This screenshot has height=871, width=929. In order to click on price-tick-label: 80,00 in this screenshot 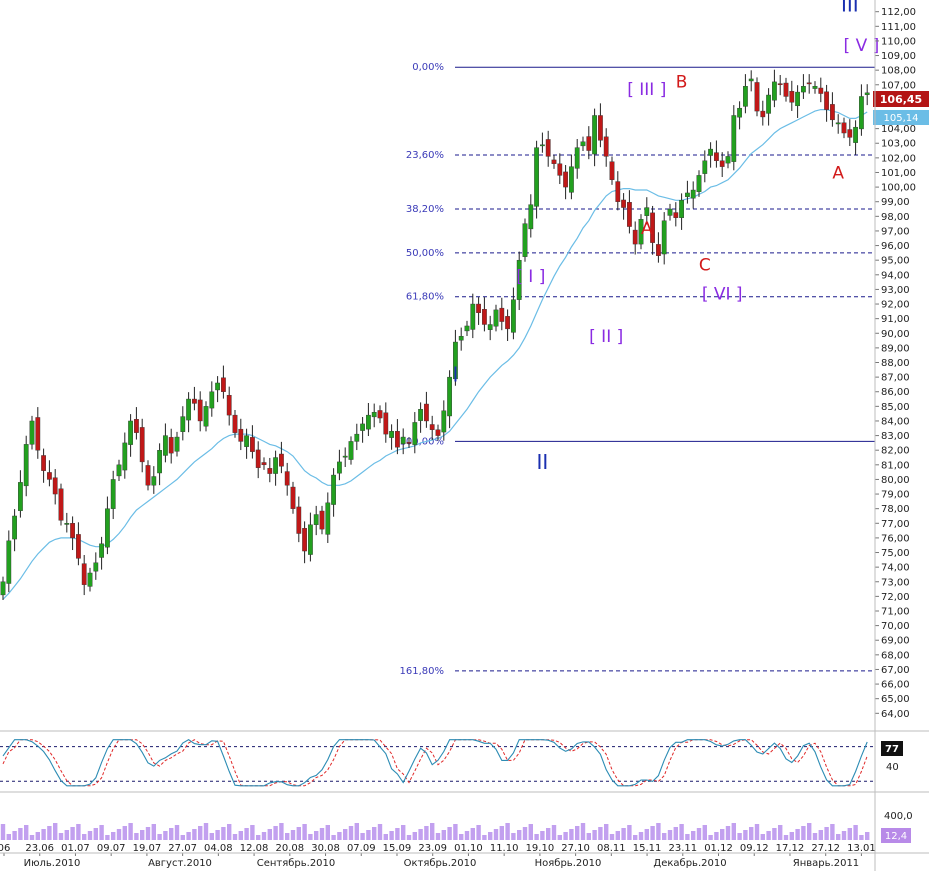, I will do `click(895, 480)`.